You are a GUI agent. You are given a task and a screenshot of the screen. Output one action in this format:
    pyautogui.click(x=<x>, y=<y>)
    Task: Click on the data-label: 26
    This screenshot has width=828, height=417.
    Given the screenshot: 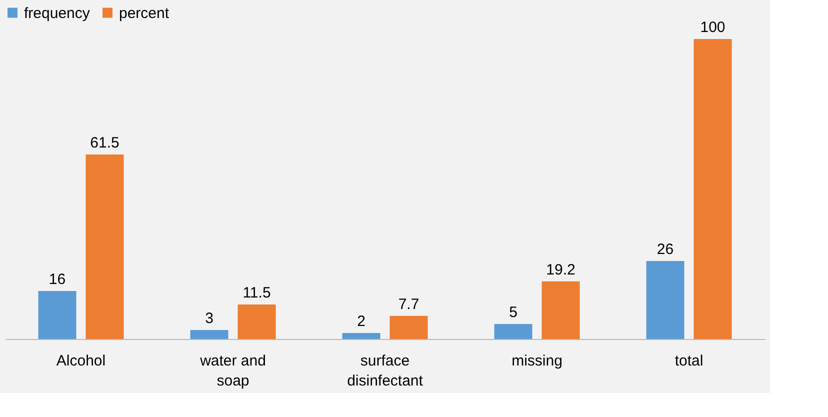 What is the action you would take?
    pyautogui.click(x=665, y=249)
    